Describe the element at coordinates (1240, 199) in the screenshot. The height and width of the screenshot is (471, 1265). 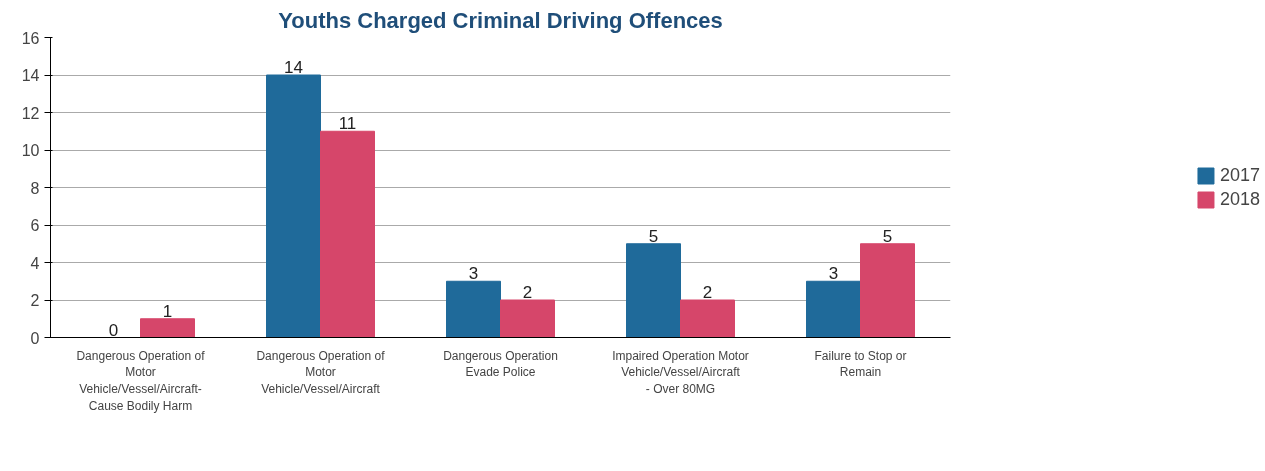
I see `legend-label: 2018` at that location.